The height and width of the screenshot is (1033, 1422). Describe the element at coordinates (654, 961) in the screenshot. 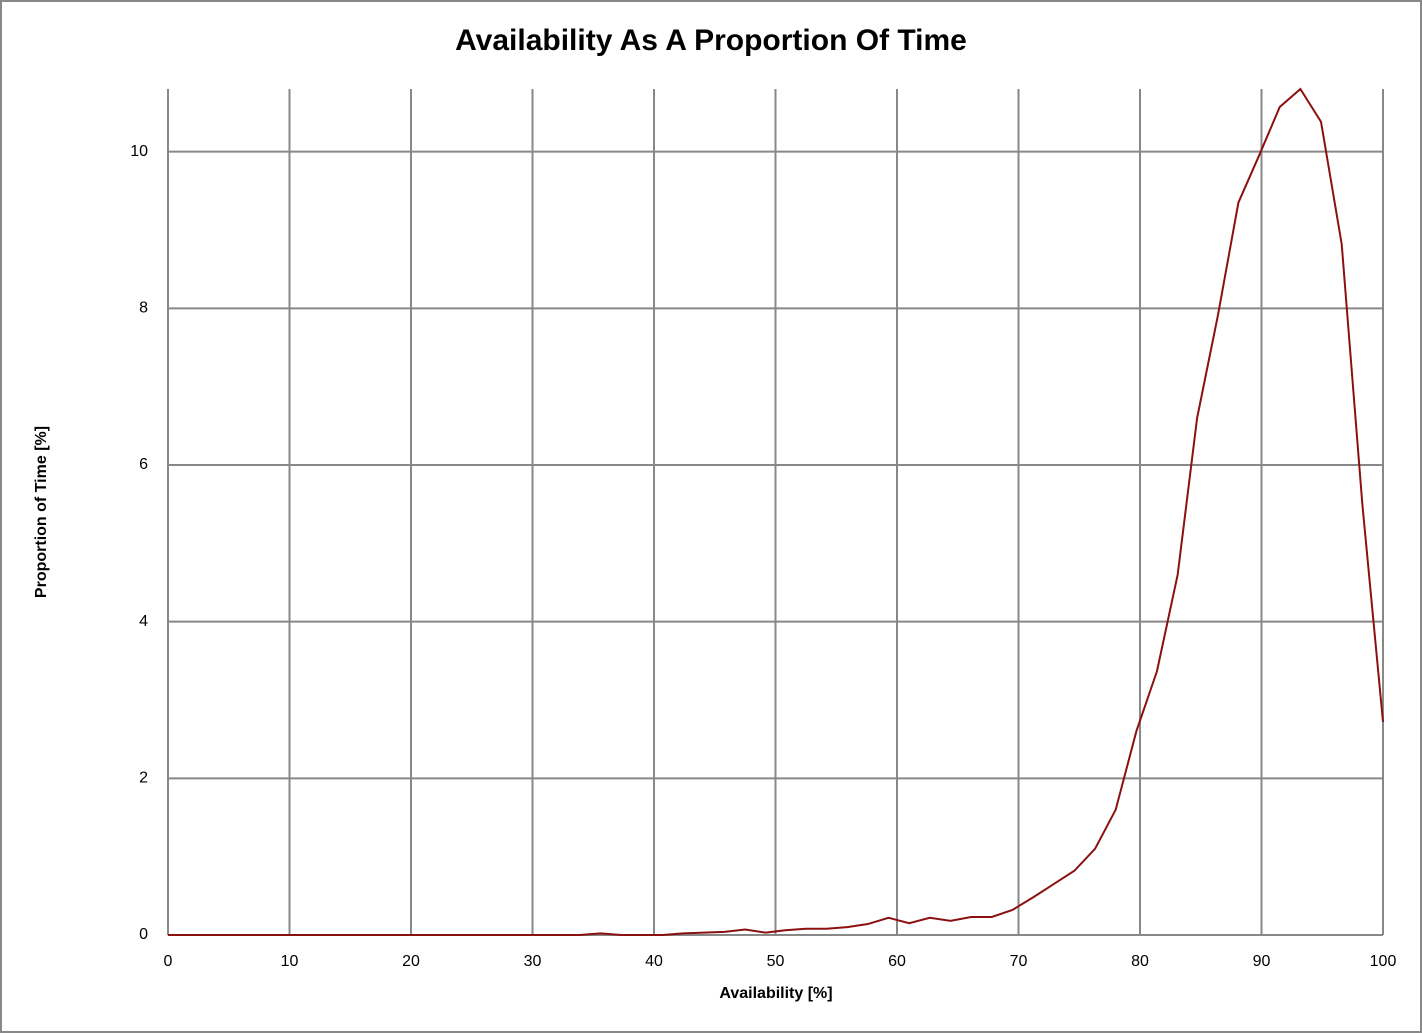

I see `x-tick-label: 40` at that location.